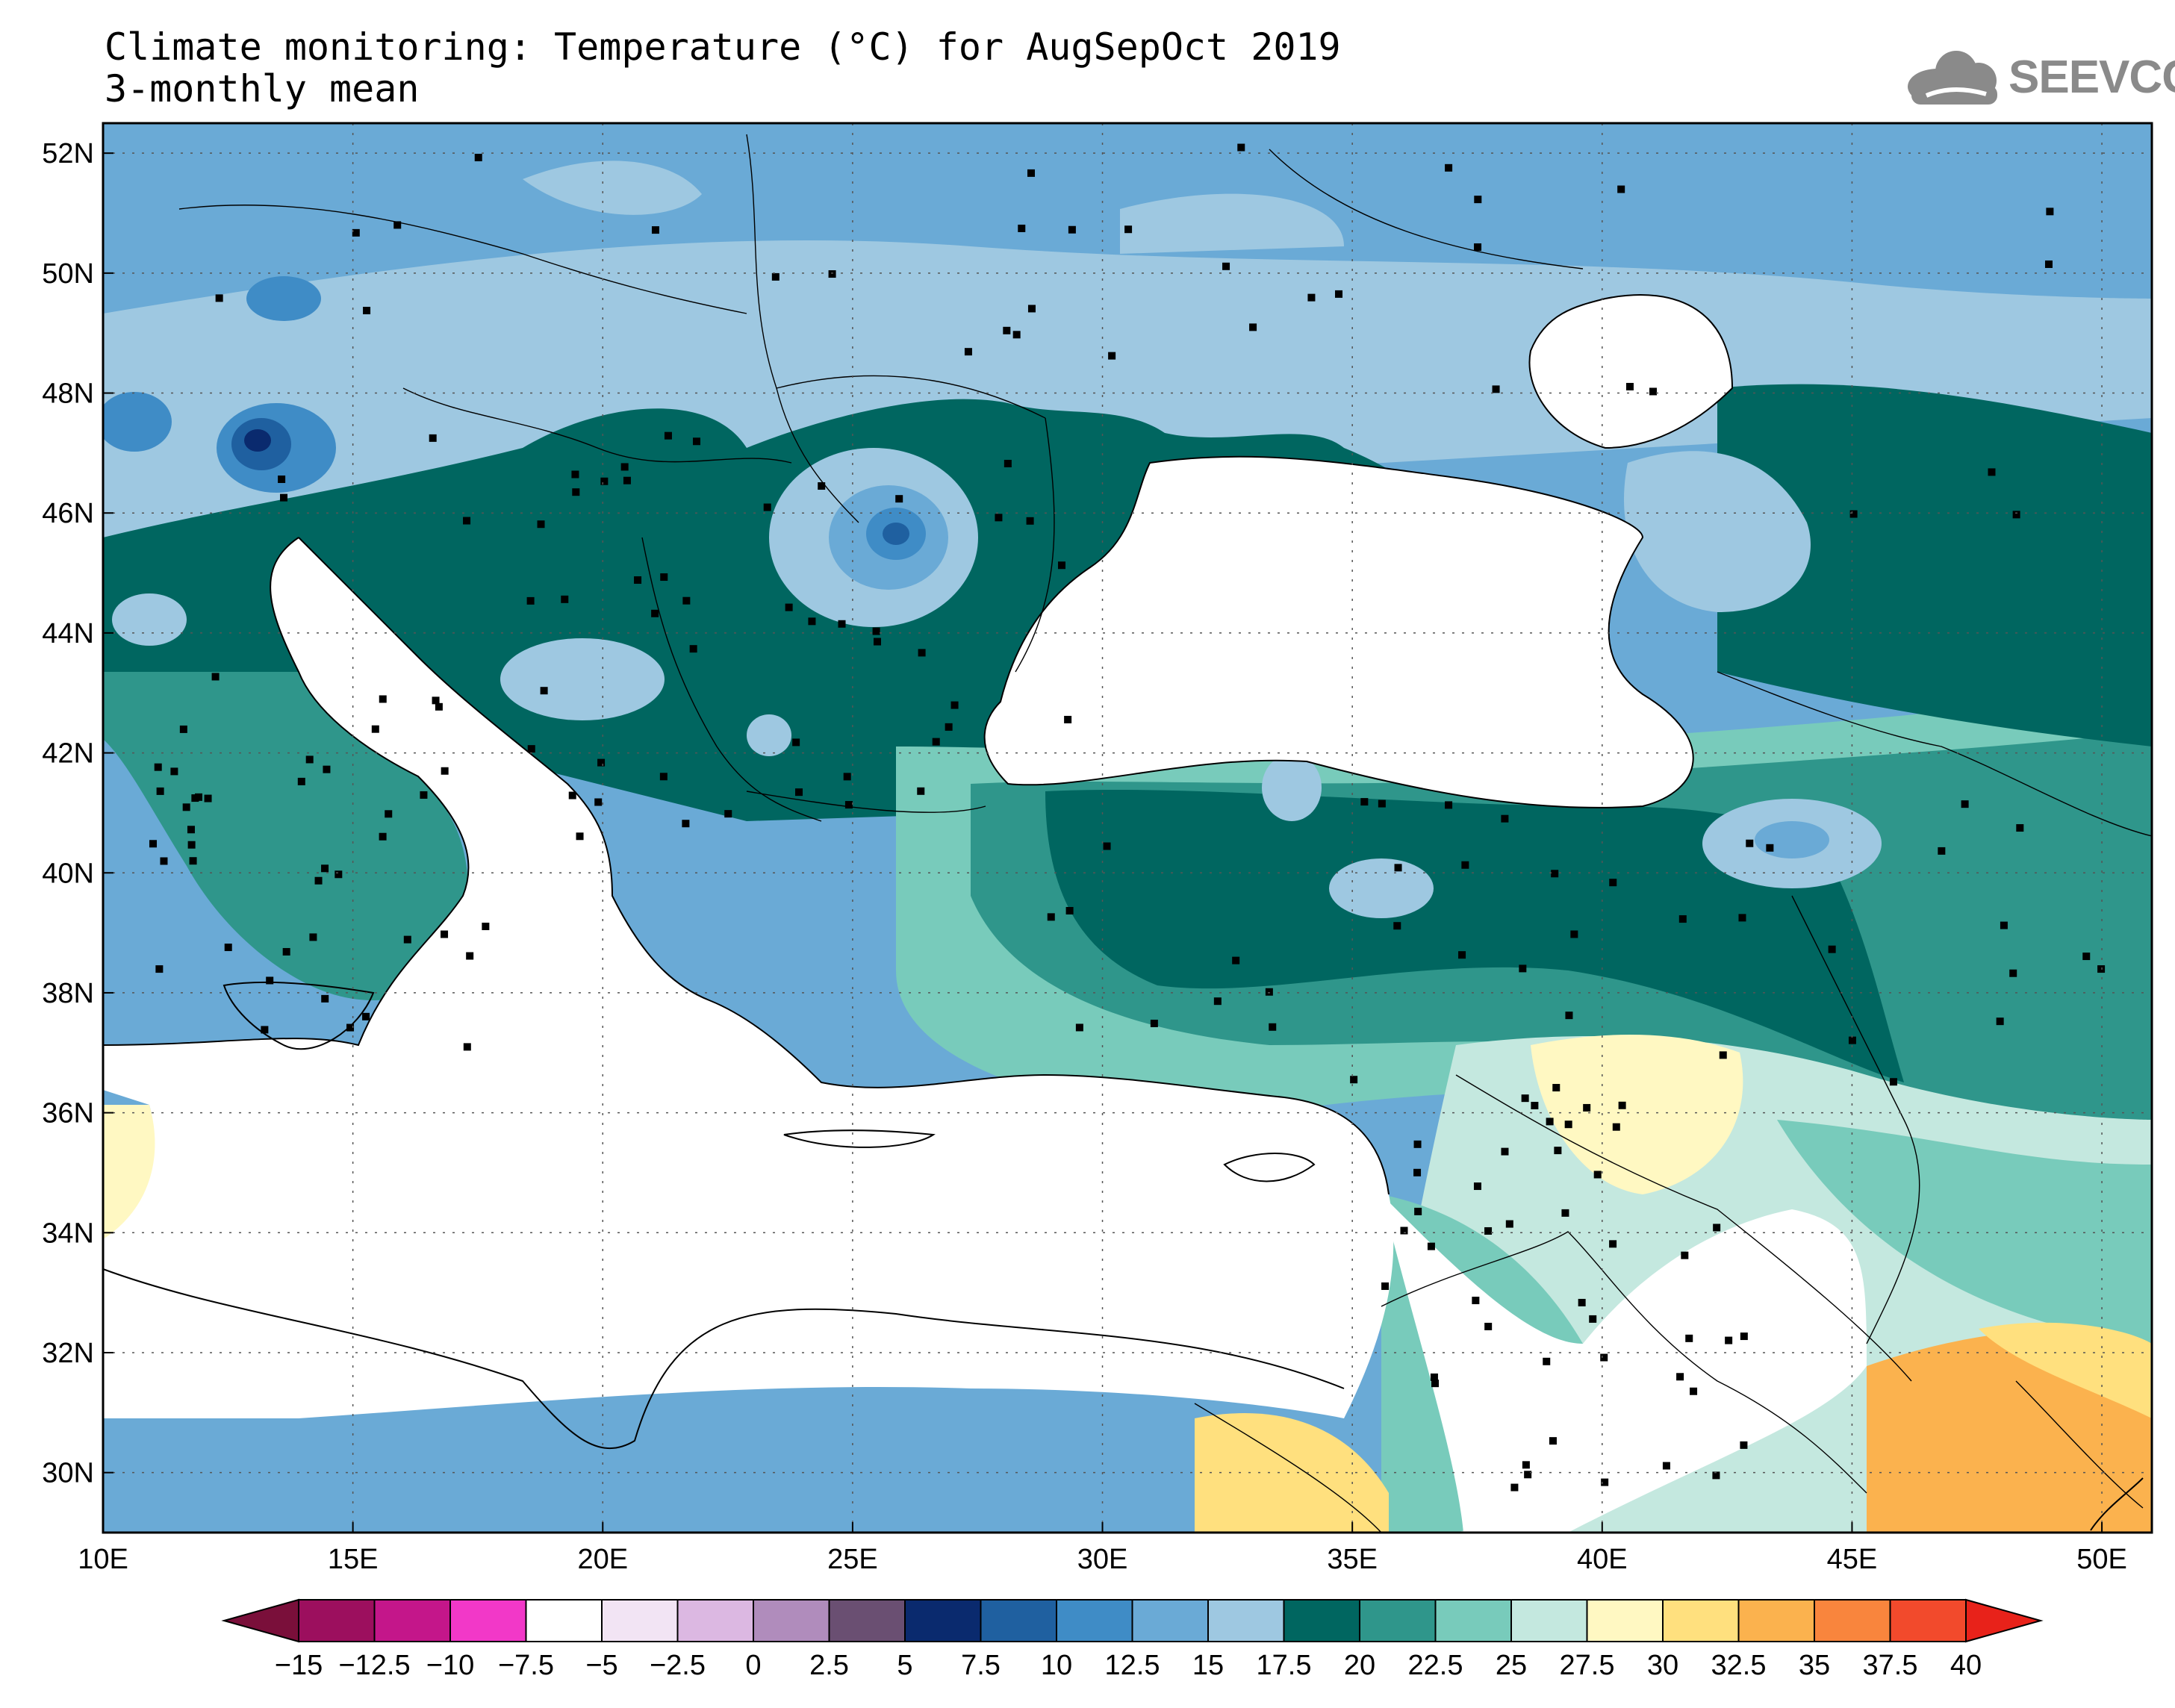 Image resolution: width=2175 pixels, height=1708 pixels. I want to click on colorbar-label: 7.5, so click(981, 1665).